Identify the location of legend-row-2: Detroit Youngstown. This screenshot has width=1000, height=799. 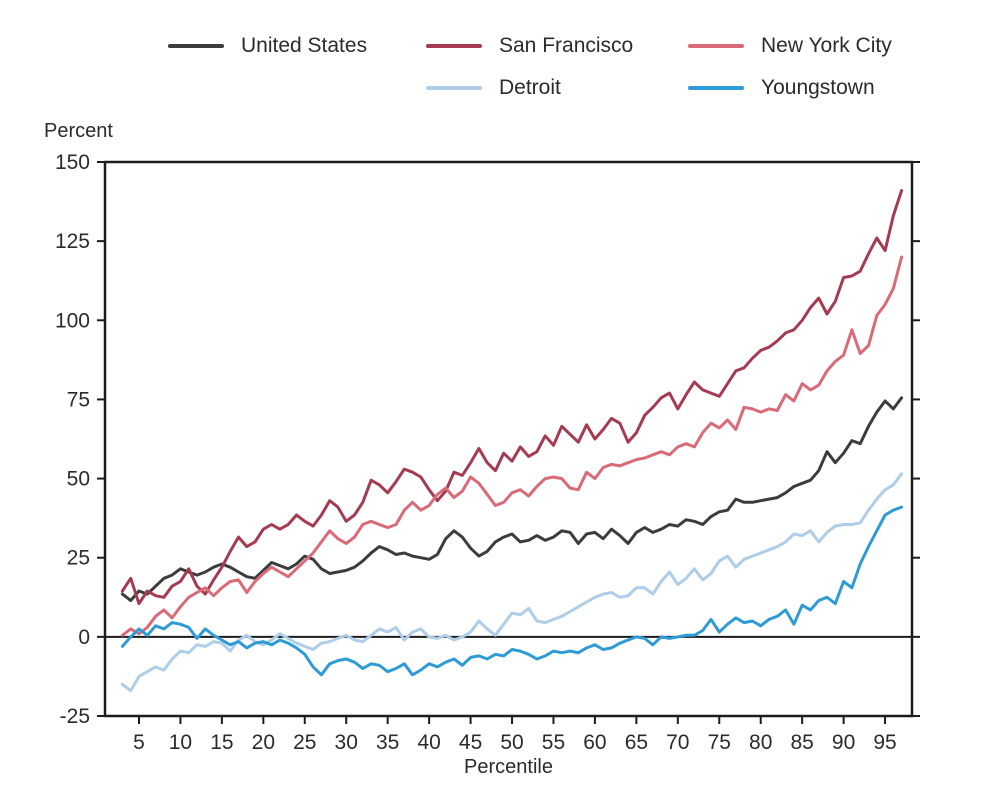
(500, 87).